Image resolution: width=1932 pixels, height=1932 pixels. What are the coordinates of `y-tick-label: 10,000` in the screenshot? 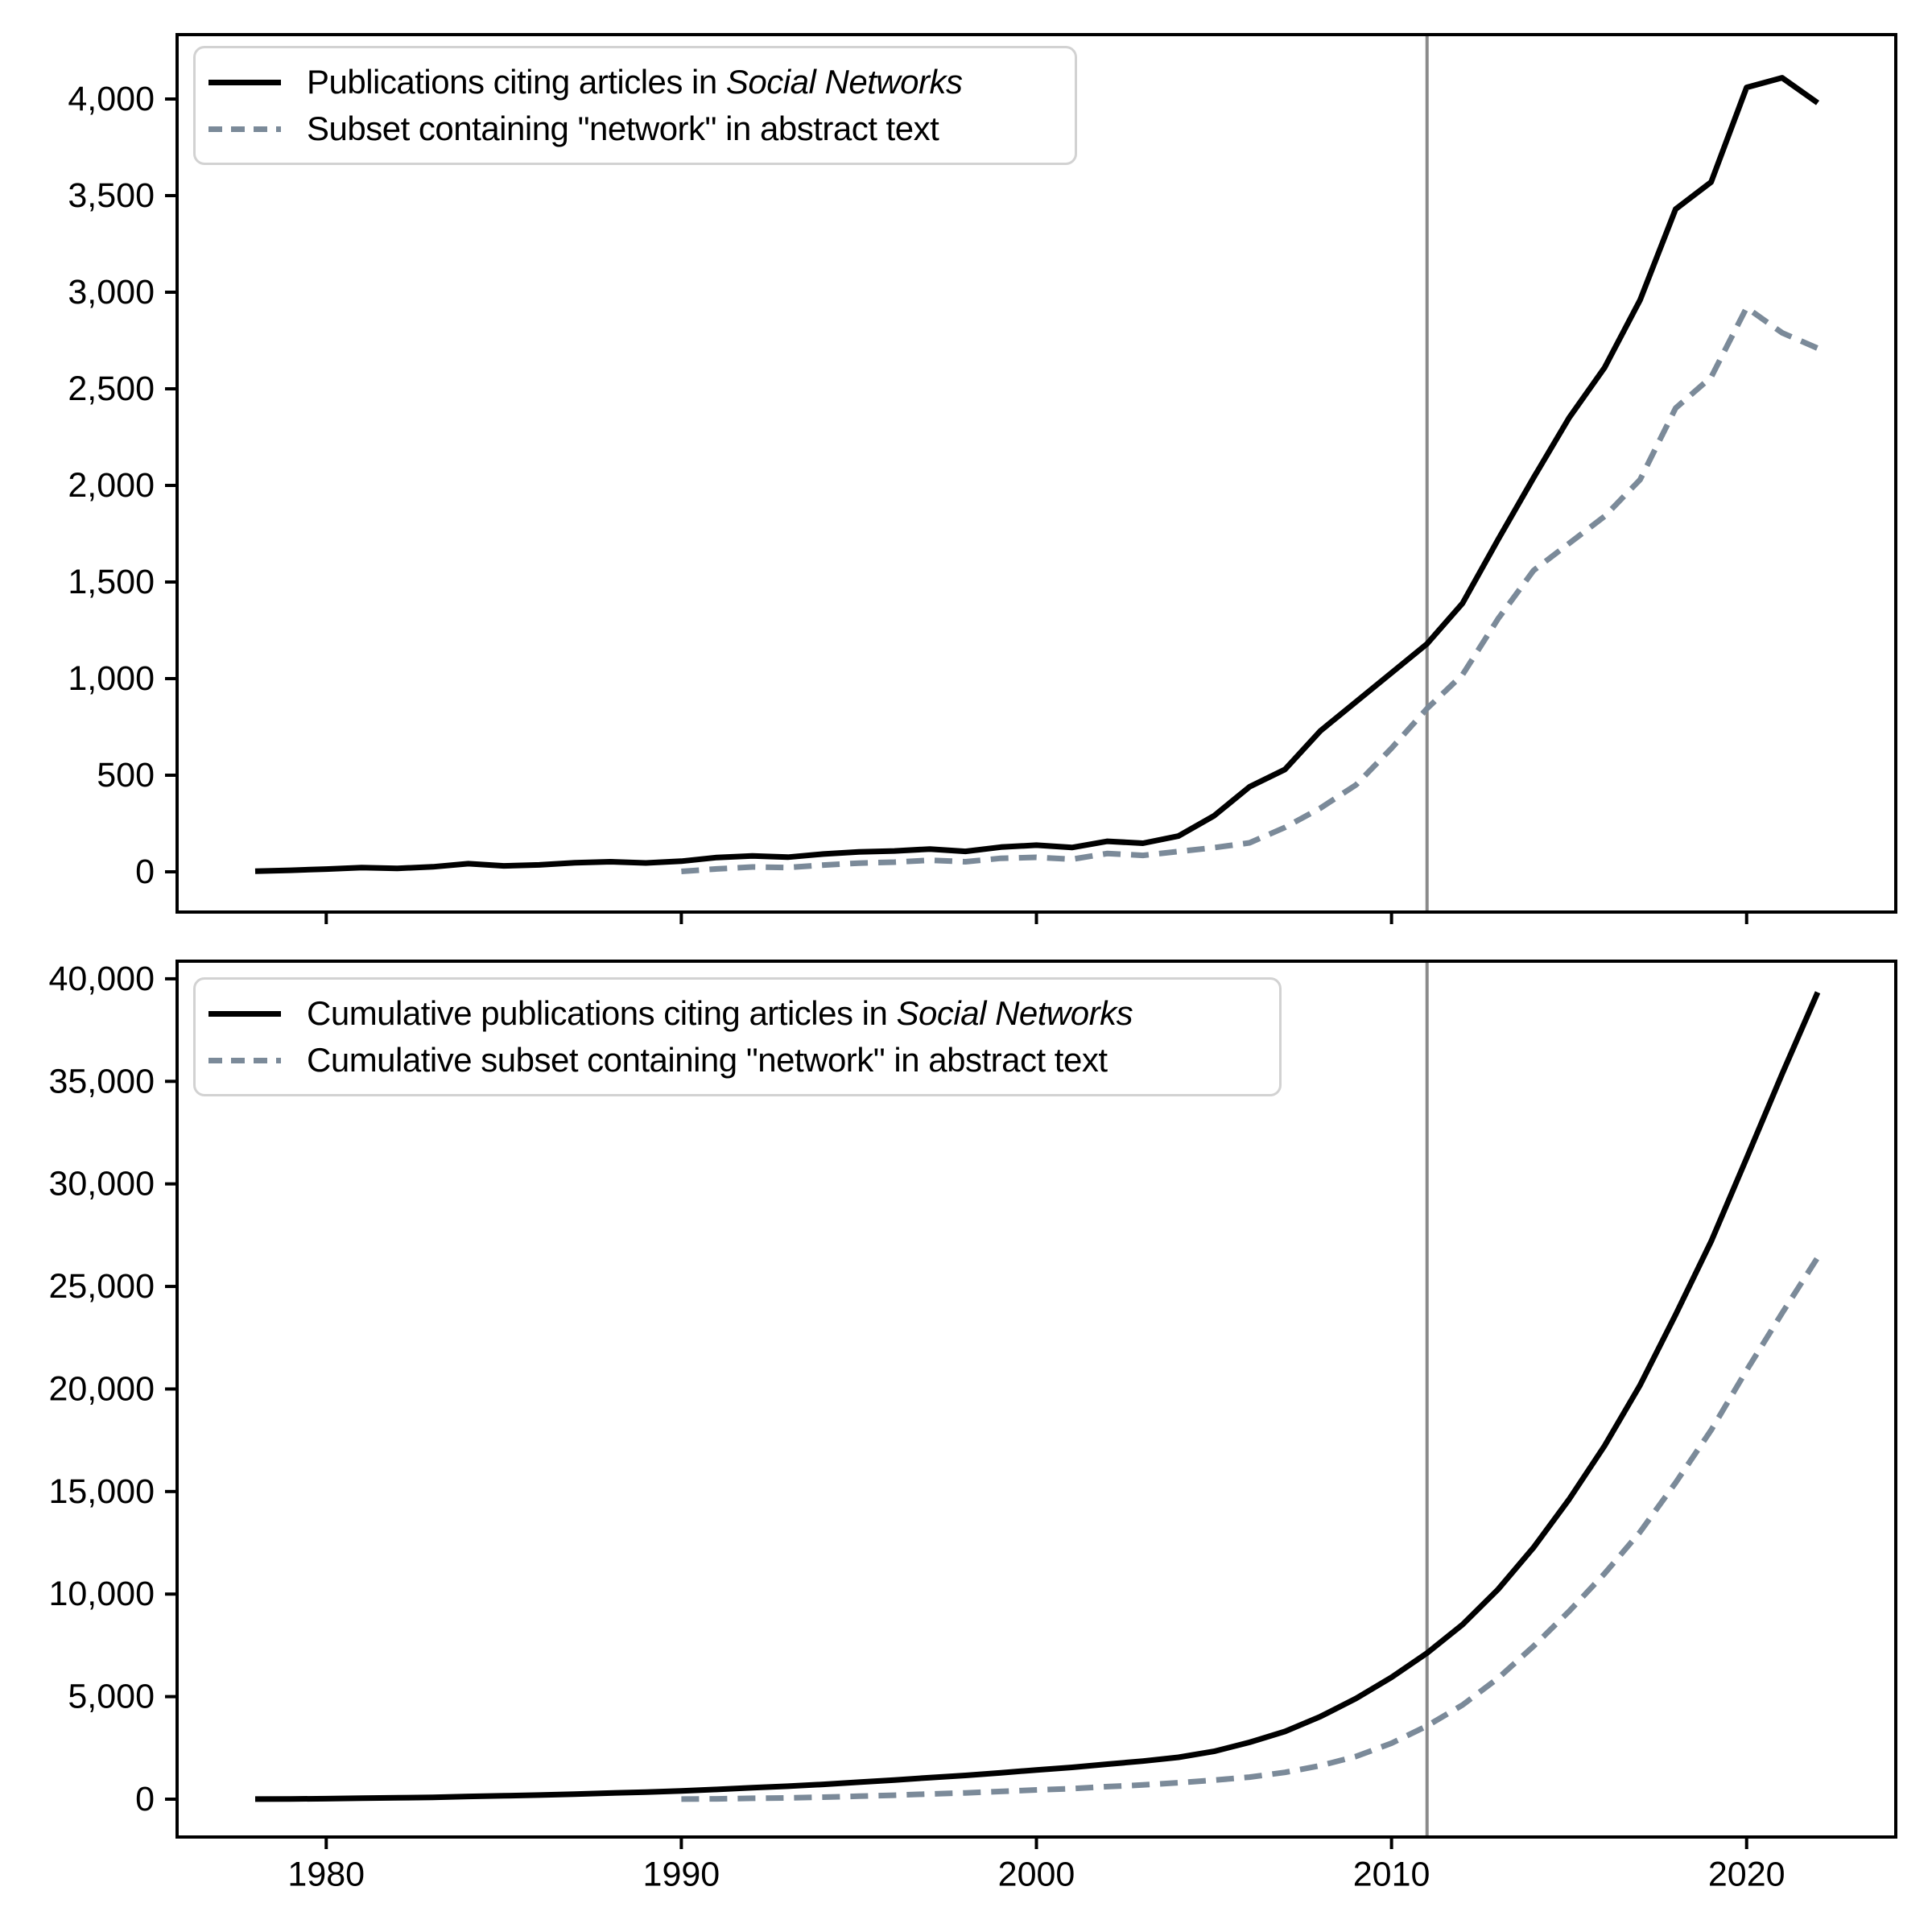 It's located at (101, 1594).